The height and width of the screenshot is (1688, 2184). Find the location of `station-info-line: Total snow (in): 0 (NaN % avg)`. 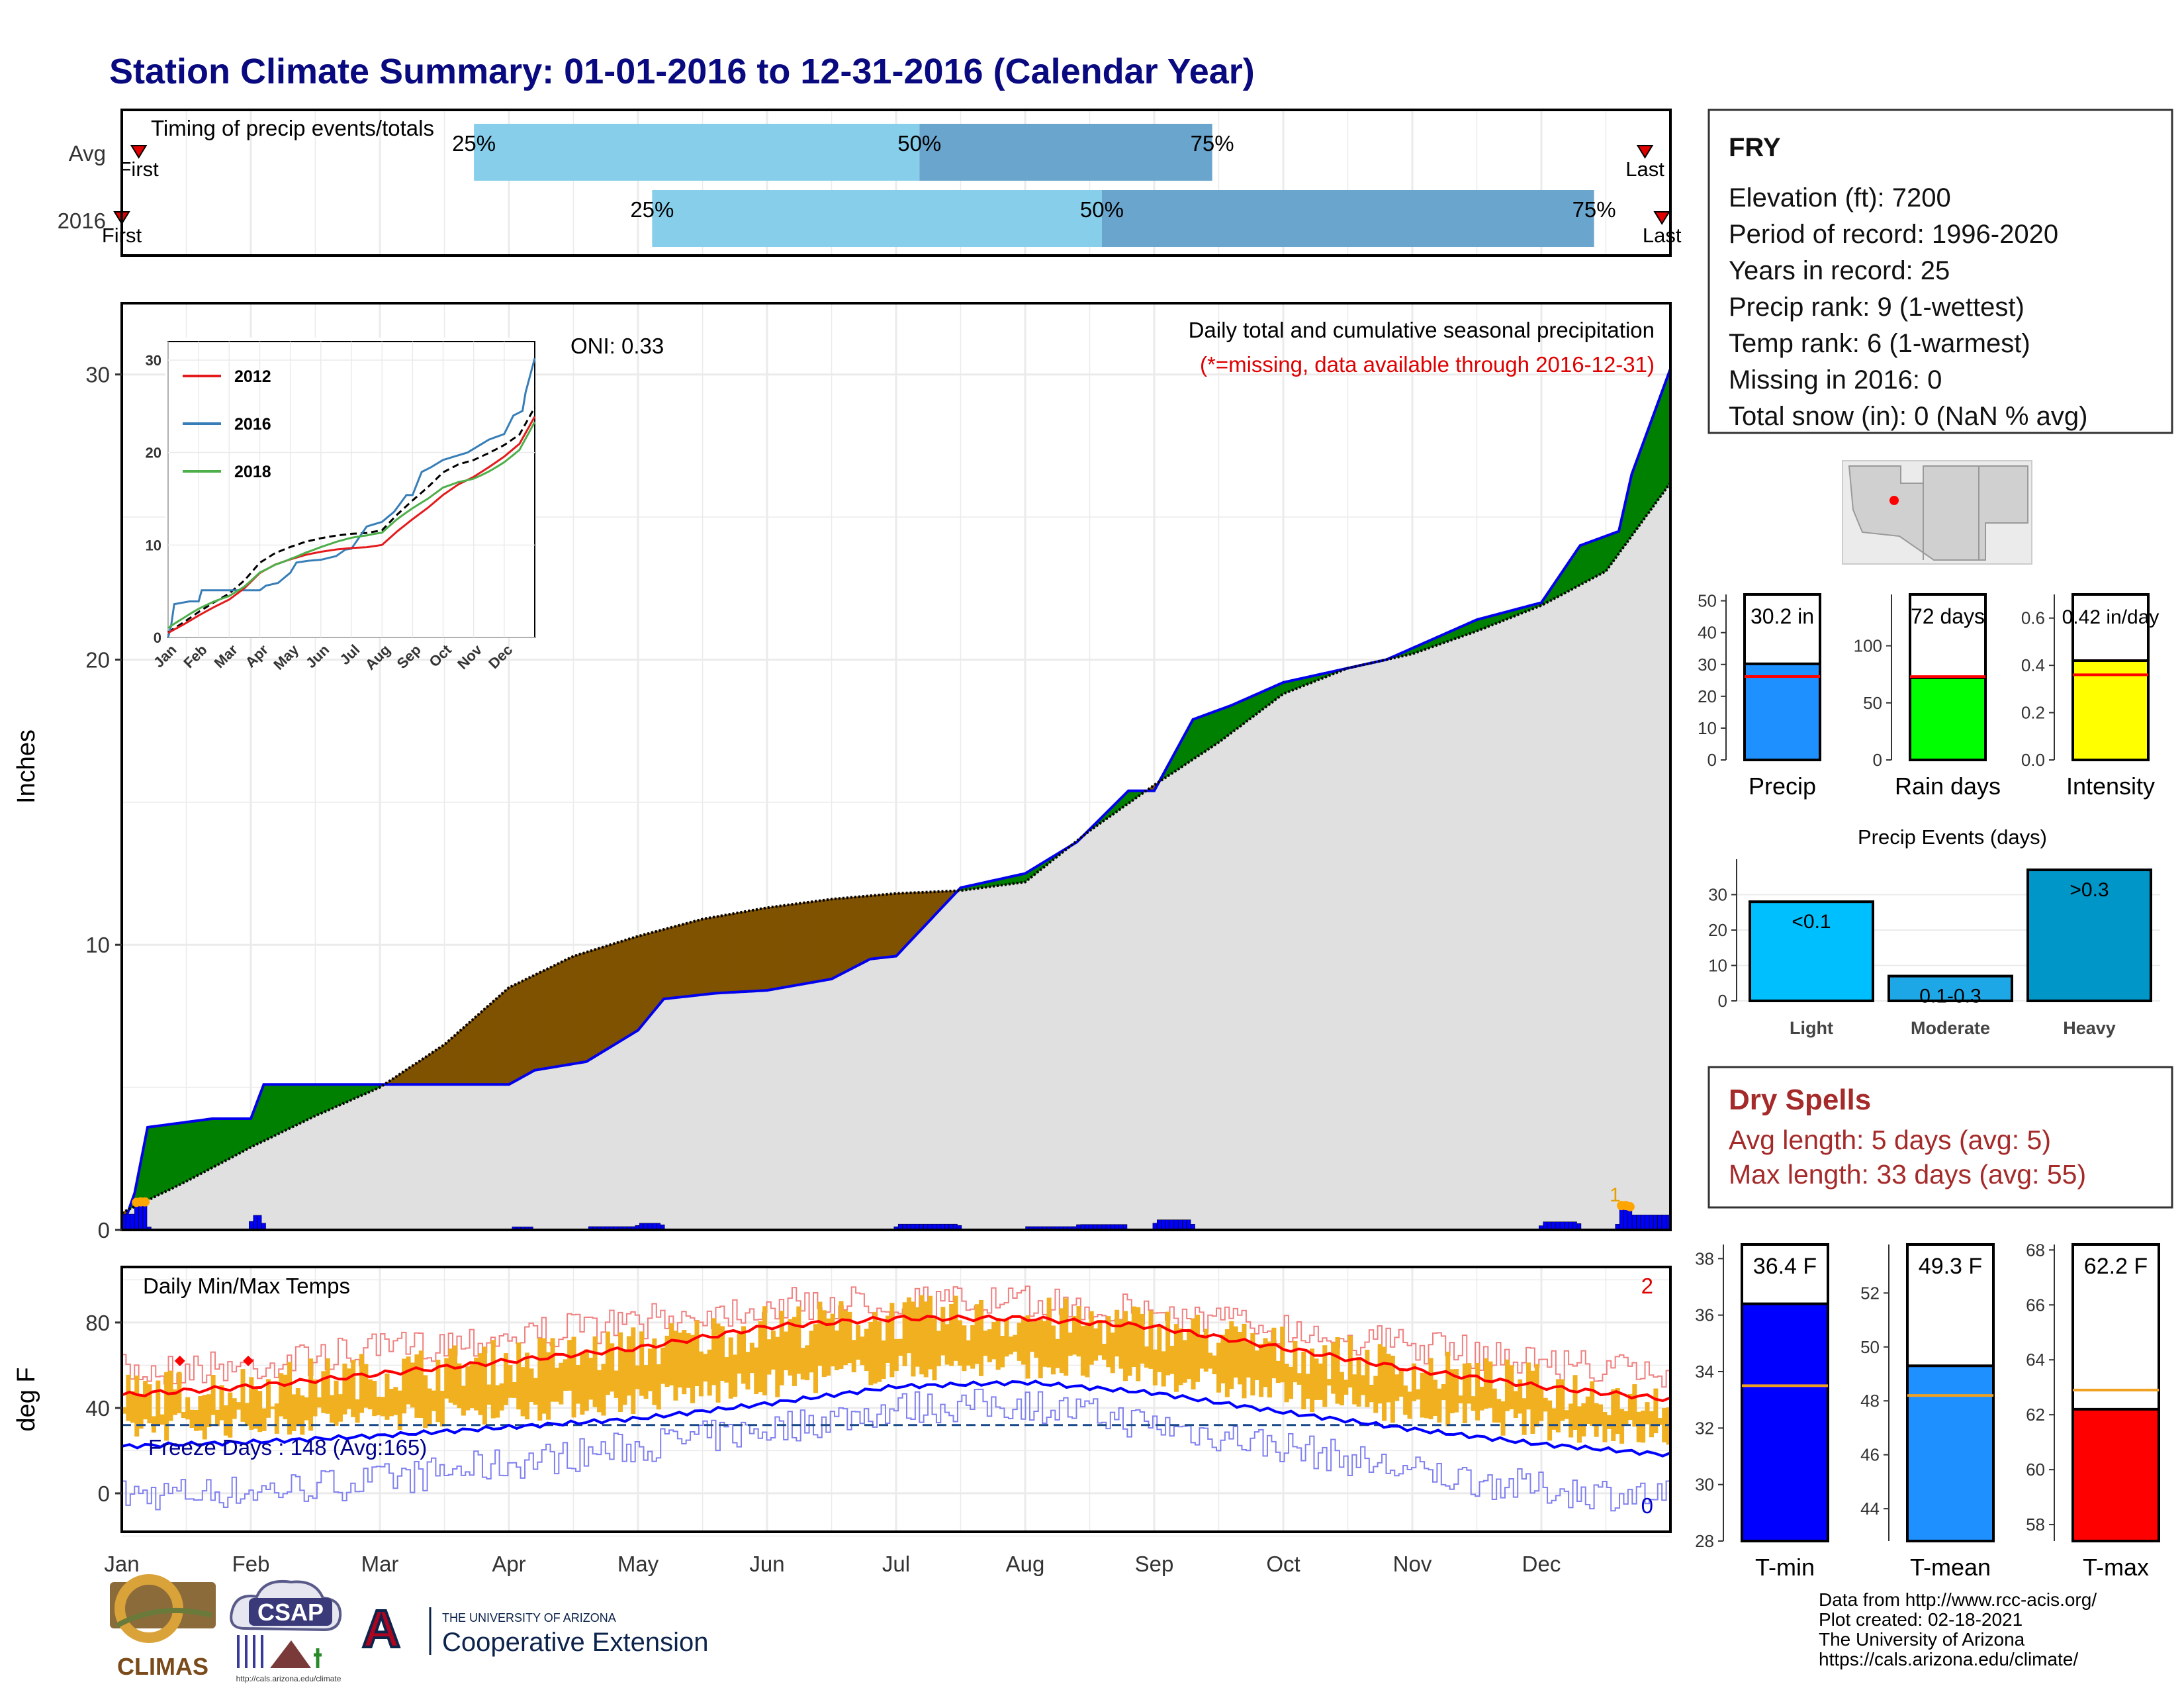

station-info-line: Total snow (in): 0 (NaN % avg) is located at coordinates (1908, 416).